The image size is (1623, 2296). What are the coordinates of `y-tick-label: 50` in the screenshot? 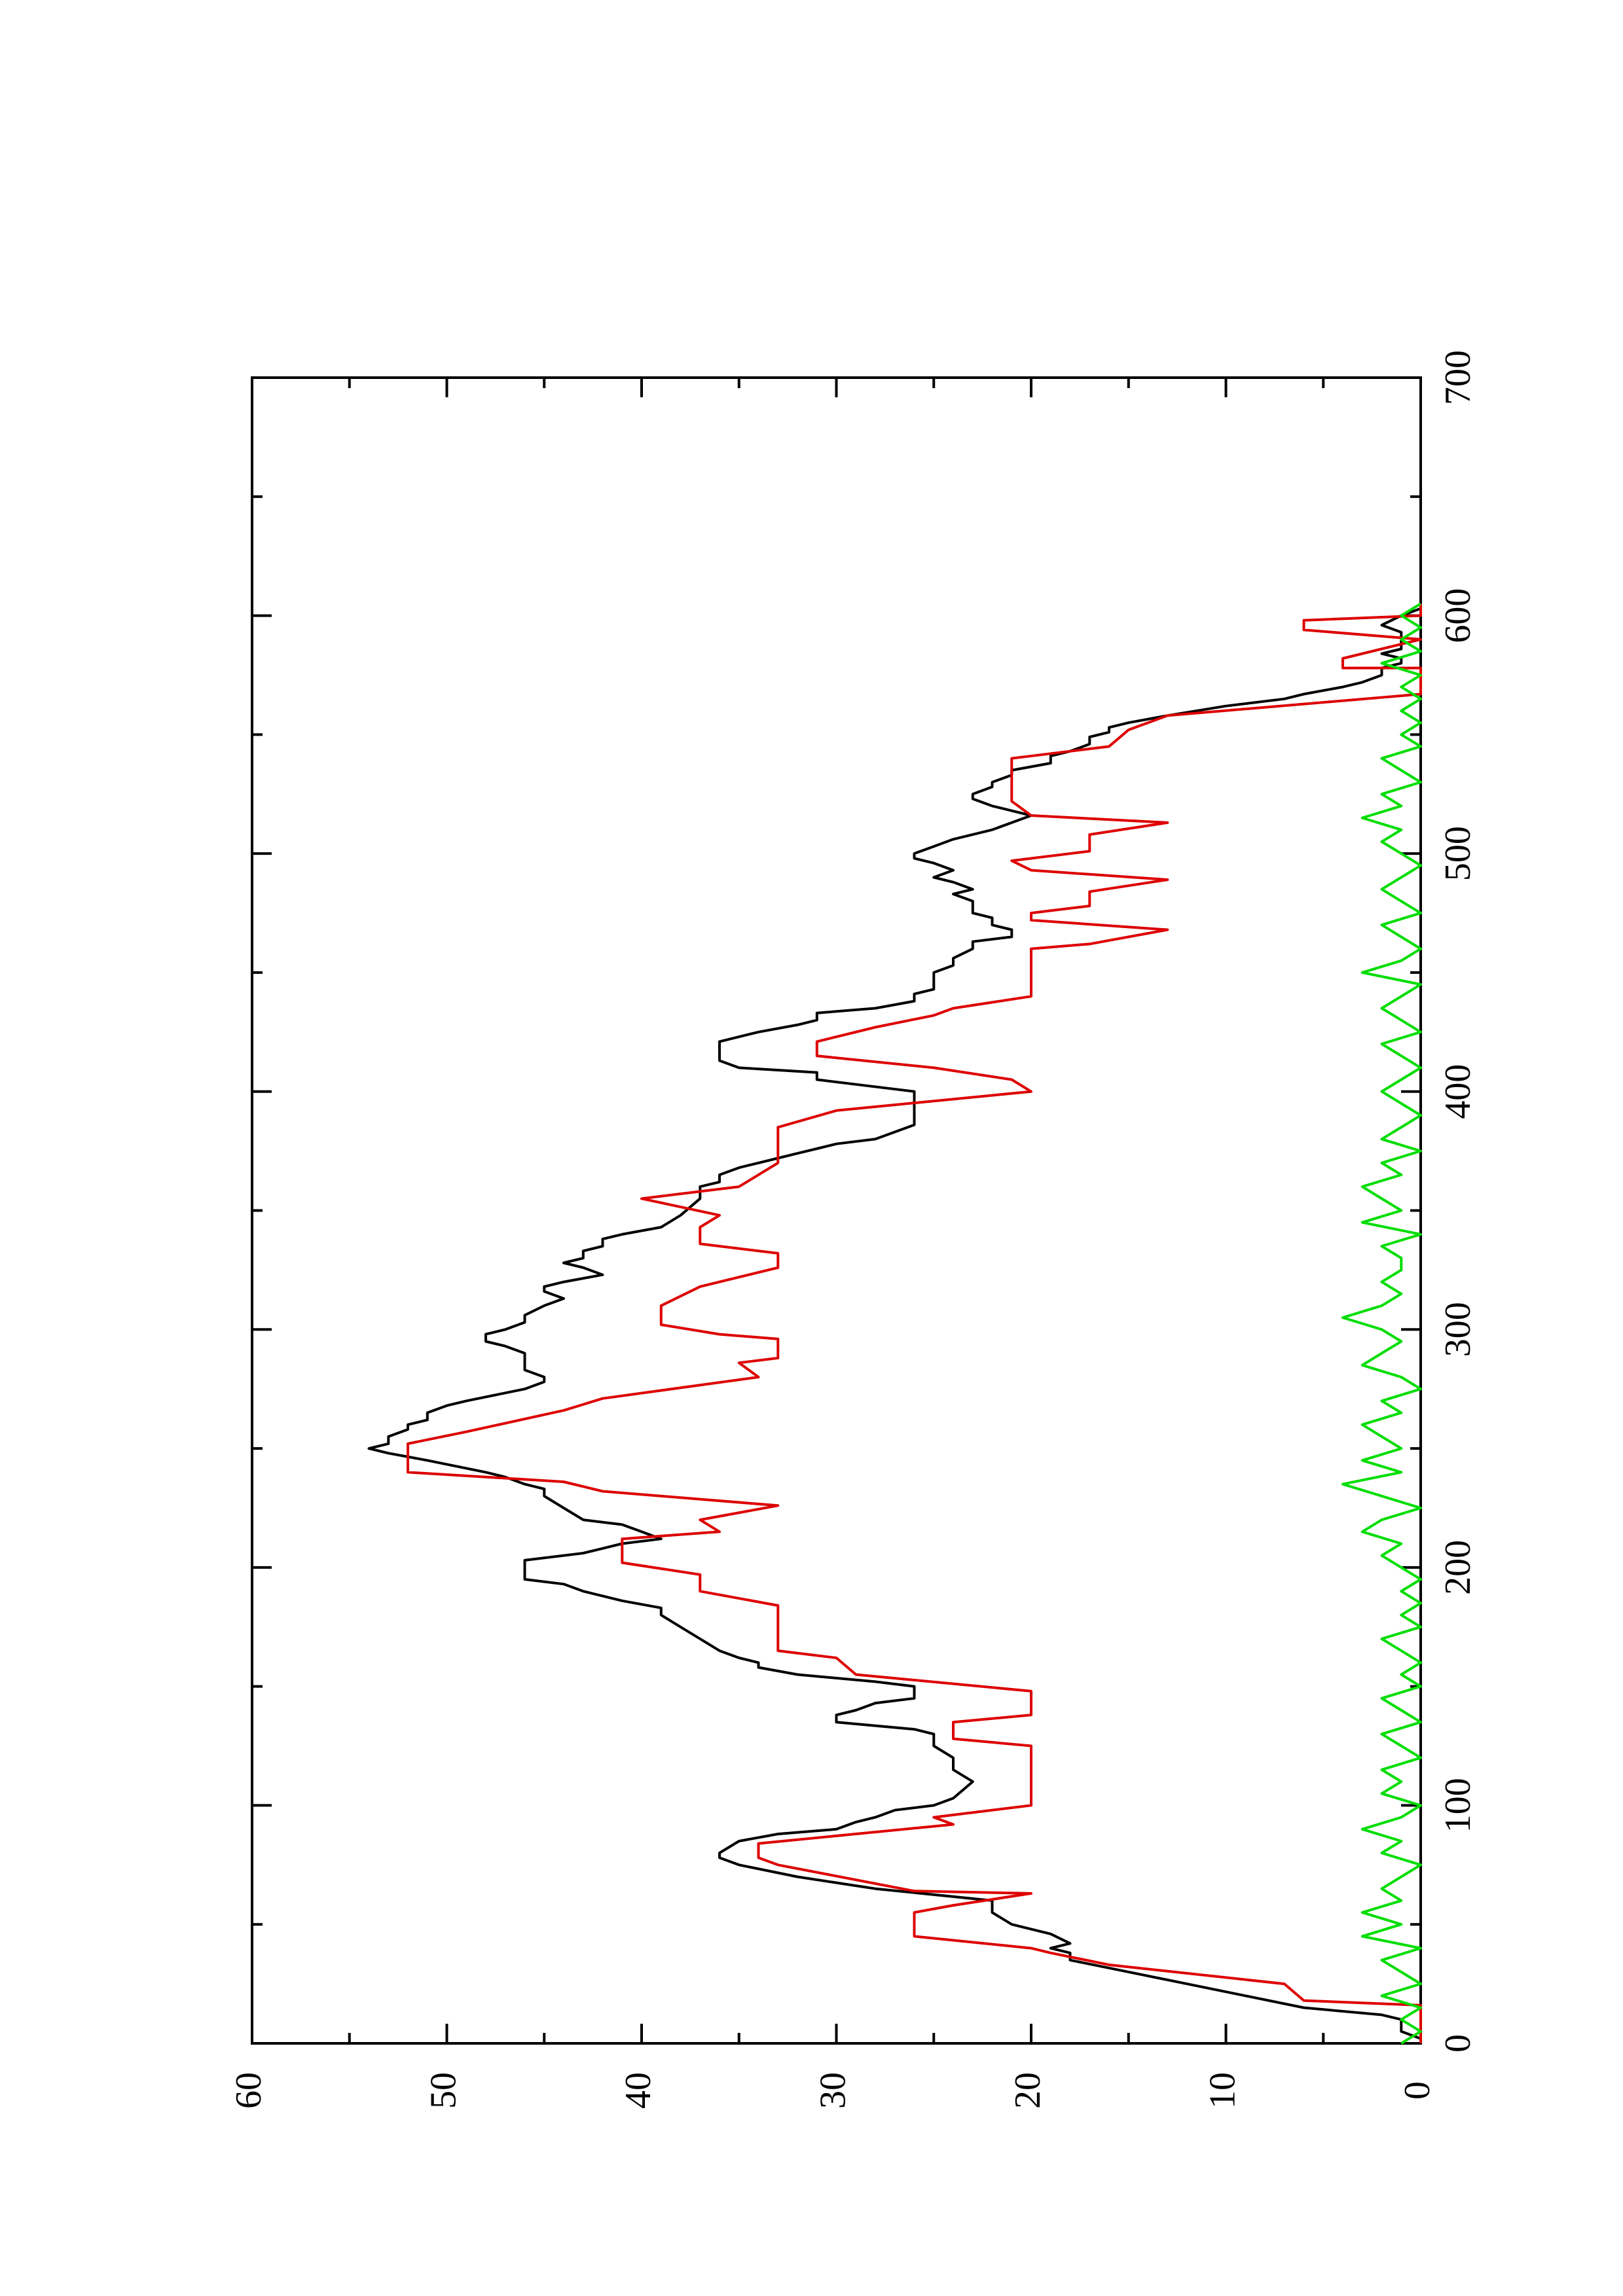 It's located at (443, 2090).